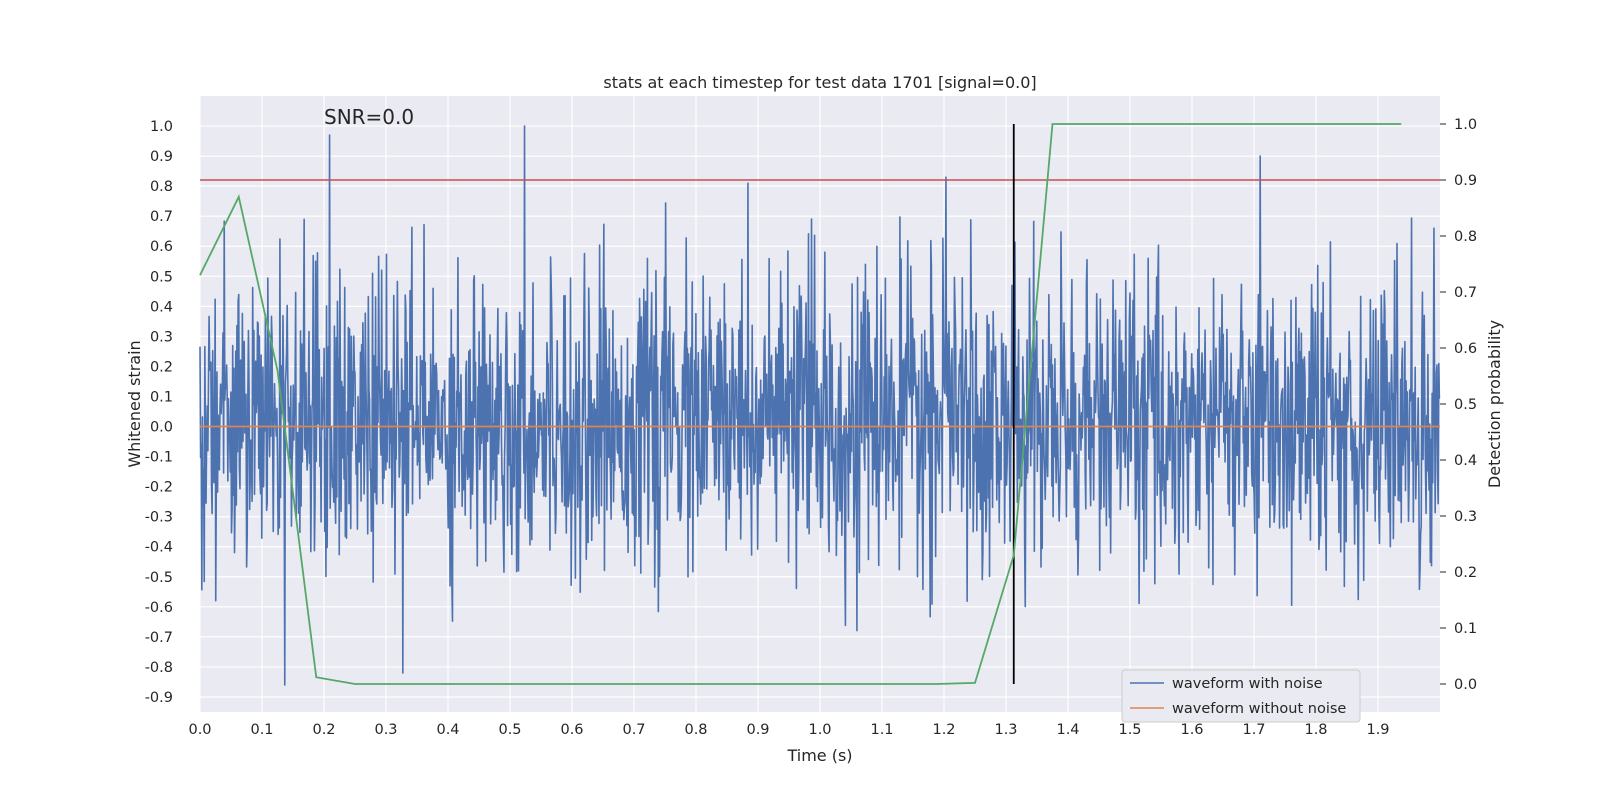  Describe the element at coordinates (881, 730) in the screenshot. I see `x-tick-label: 1.1` at that location.